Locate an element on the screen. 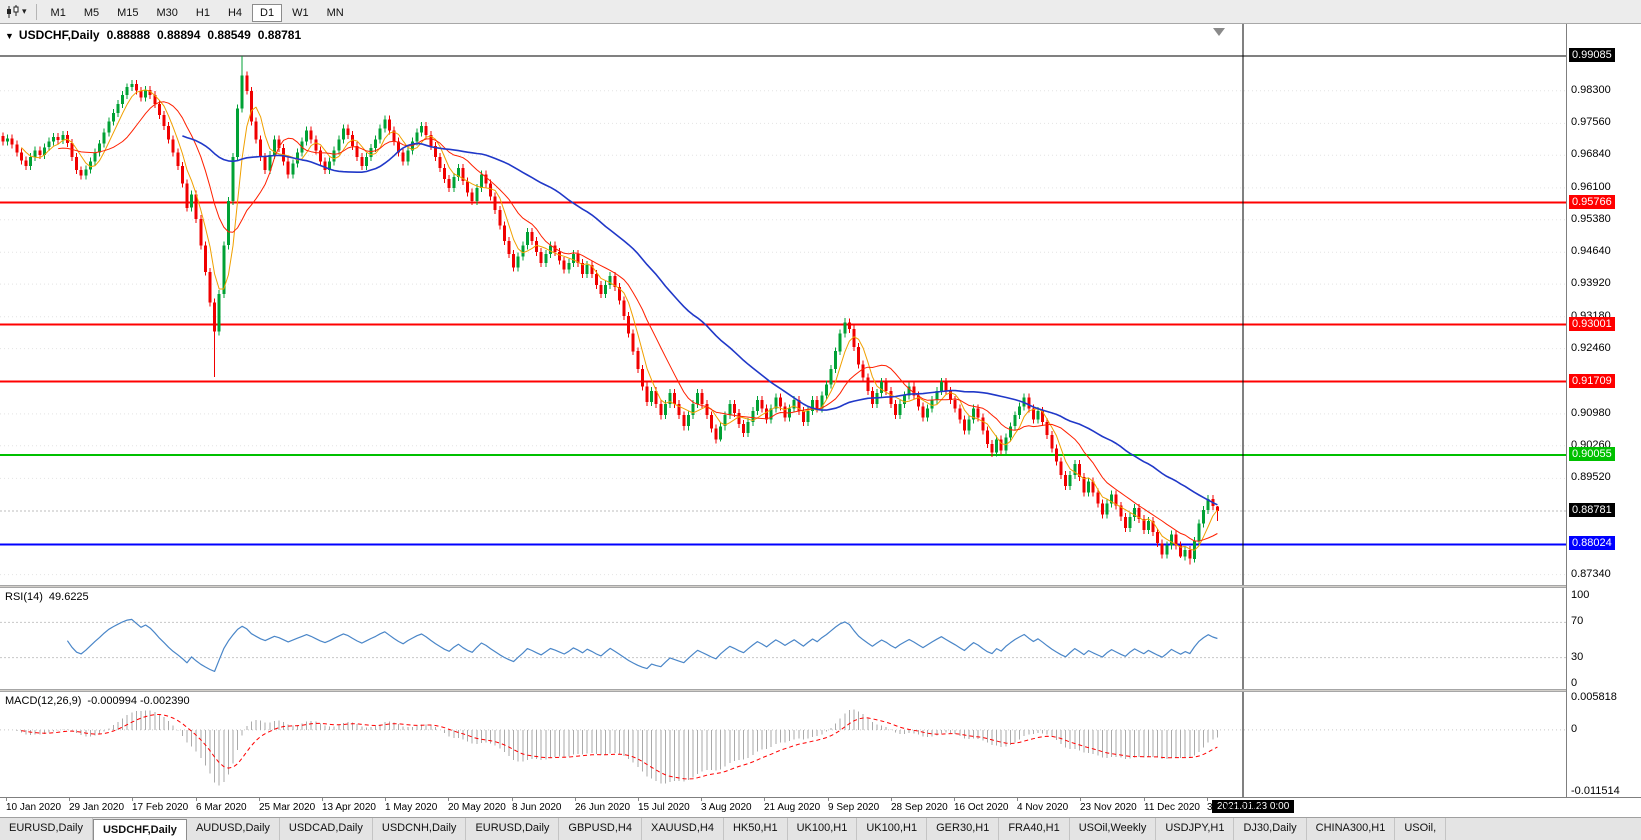 The height and width of the screenshot is (840, 1641). macd-chart is located at coordinates (783, 744).